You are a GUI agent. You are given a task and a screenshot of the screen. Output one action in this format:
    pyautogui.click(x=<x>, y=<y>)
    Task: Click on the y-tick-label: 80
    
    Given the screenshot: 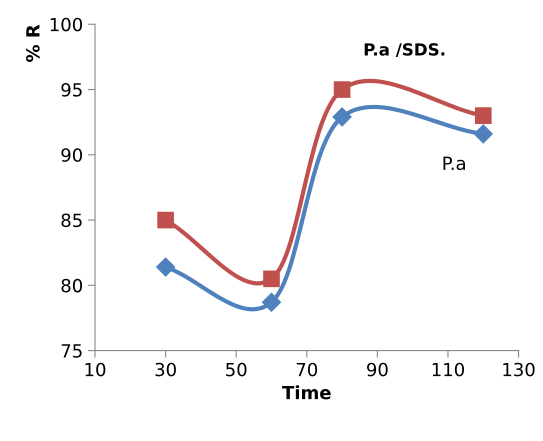 What is the action you would take?
    pyautogui.click(x=71, y=285)
    